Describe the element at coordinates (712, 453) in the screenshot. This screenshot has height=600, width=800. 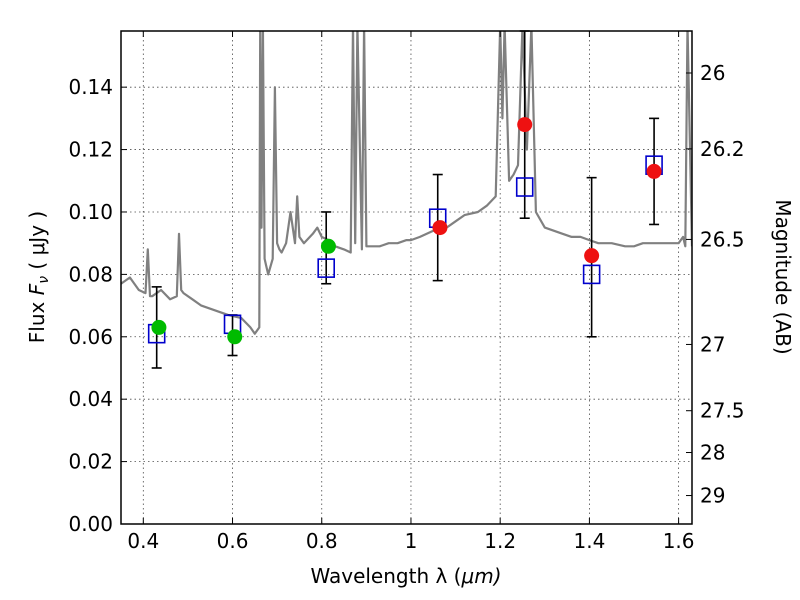
I see `y2-tick-label: 28` at that location.